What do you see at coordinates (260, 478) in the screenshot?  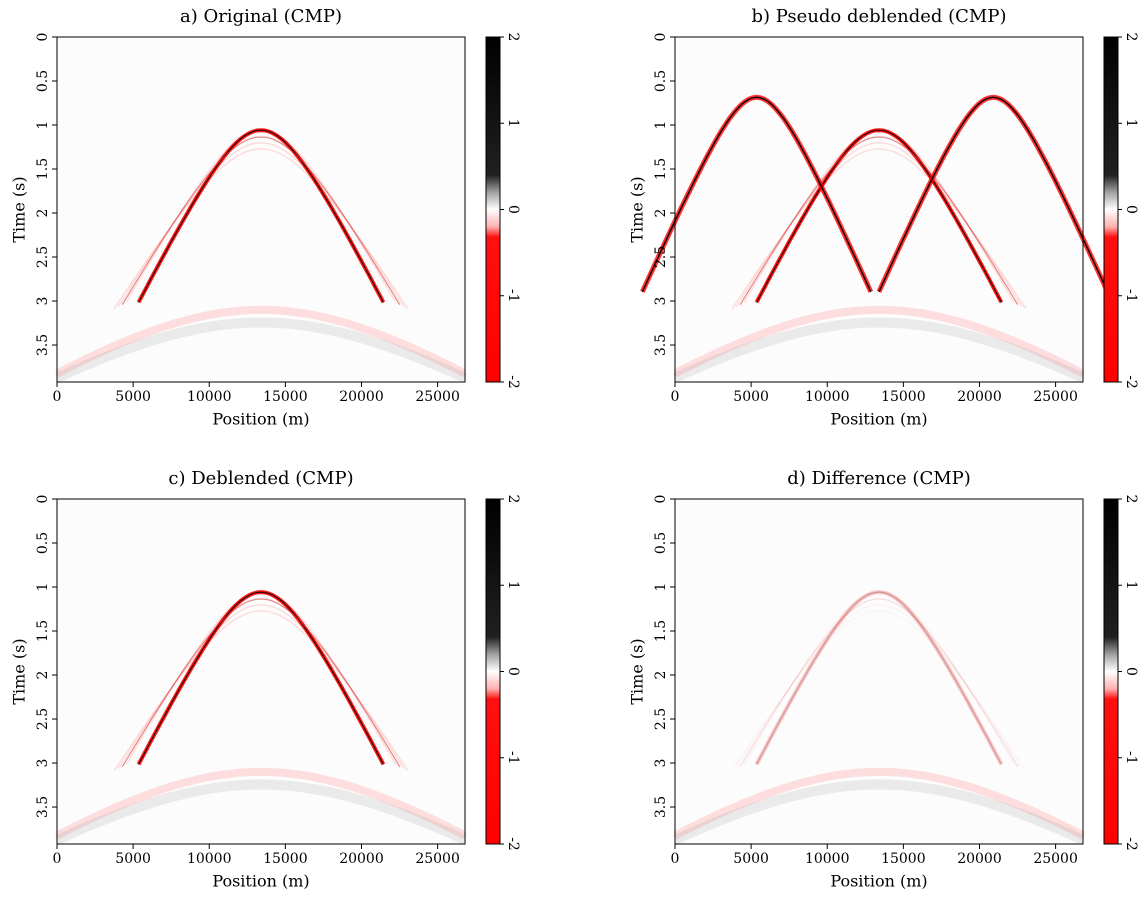 I see `chart-title: c) Deblended (CMP)` at bounding box center [260, 478].